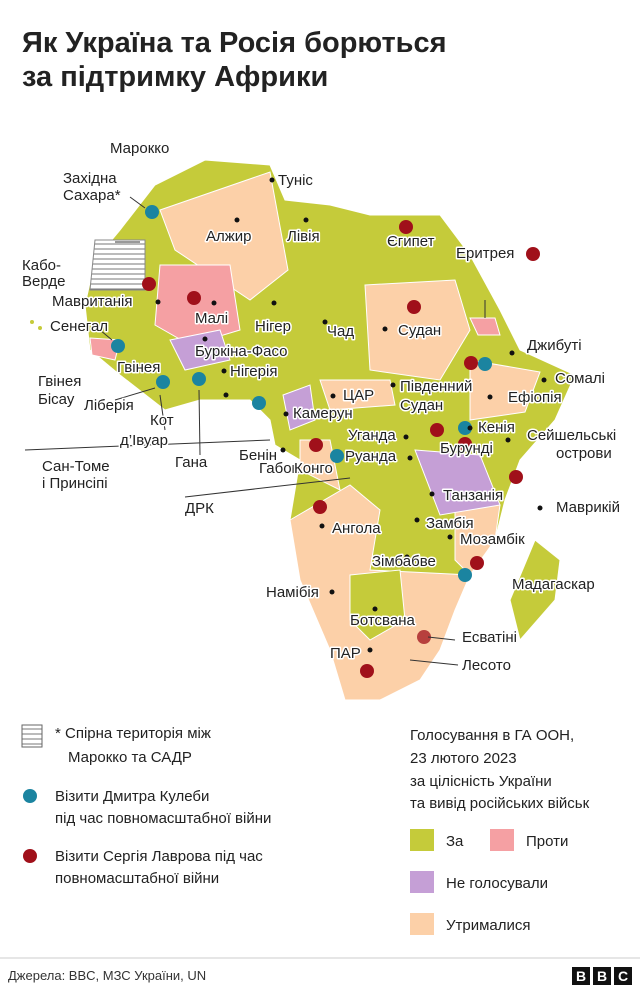  I want to click on country-label: Мозамбік, so click(492, 539).